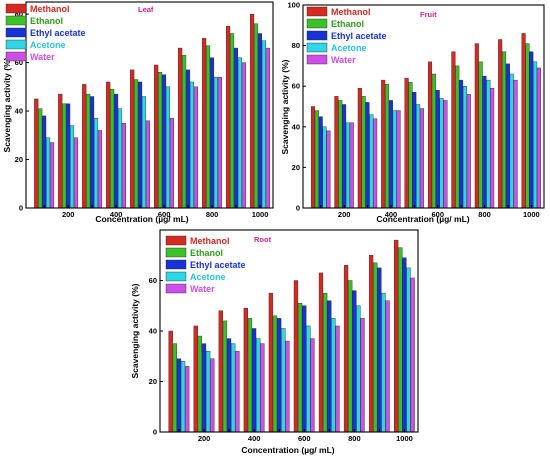 The height and width of the screenshot is (459, 550). Describe the element at coordinates (48, 45) in the screenshot. I see `legend-label: Acetone` at that location.